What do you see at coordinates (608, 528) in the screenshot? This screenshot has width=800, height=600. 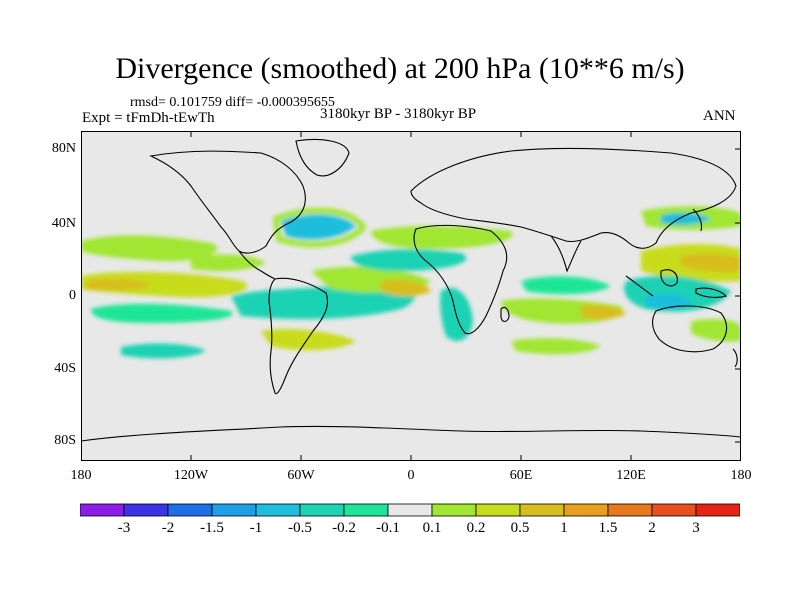 I see `colorbar-label: 1.5` at bounding box center [608, 528].